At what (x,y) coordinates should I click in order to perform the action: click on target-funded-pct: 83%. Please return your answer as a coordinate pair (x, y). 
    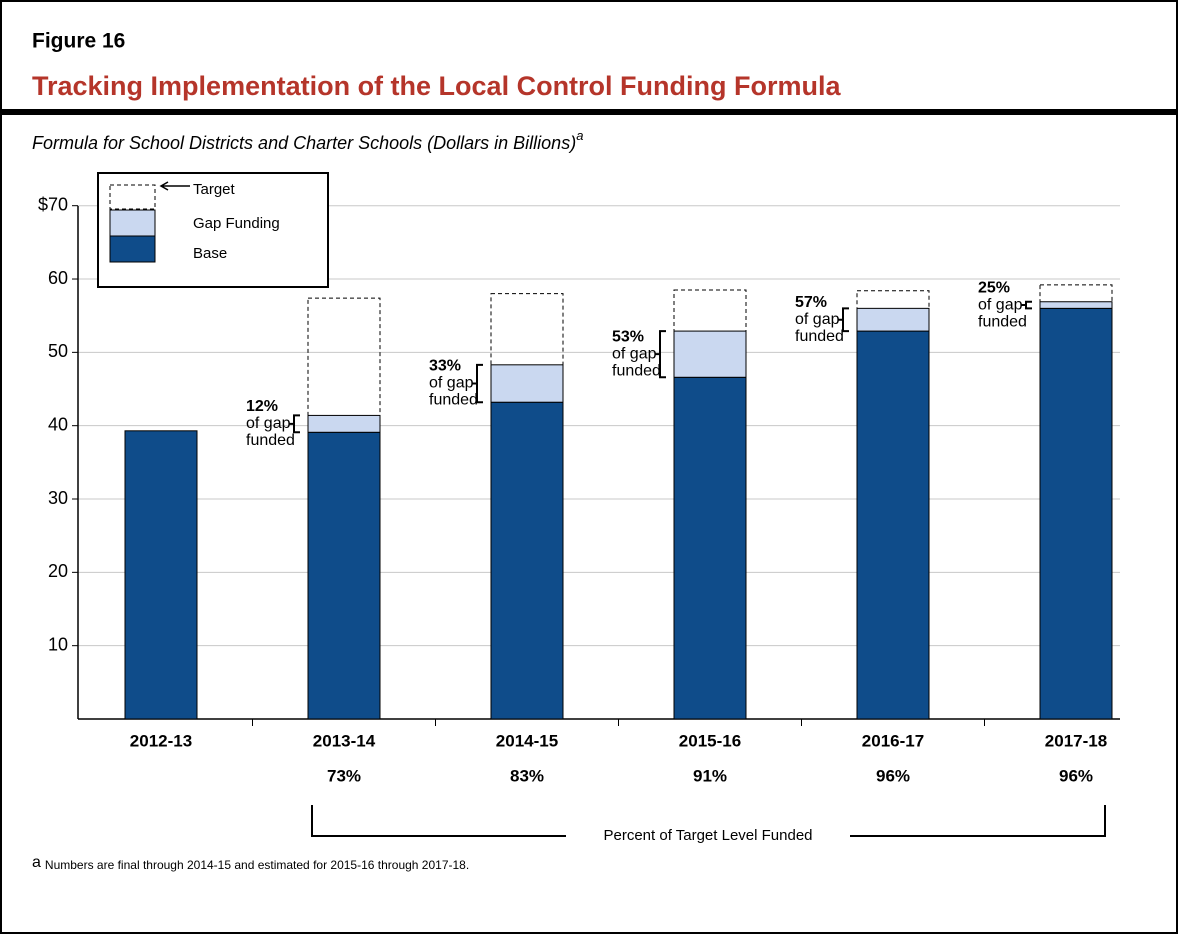
    Looking at the image, I should click on (527, 775).